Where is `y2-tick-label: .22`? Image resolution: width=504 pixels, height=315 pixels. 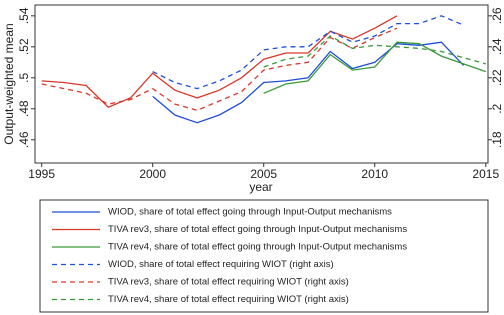 y2-tick-label: .22 is located at coordinates (497, 77).